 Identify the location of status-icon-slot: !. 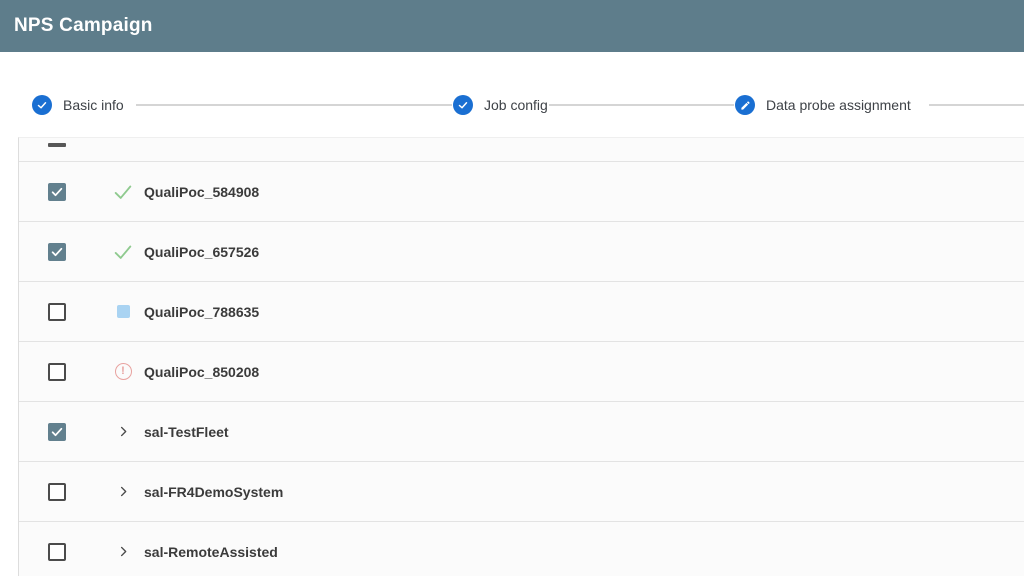
(123, 372).